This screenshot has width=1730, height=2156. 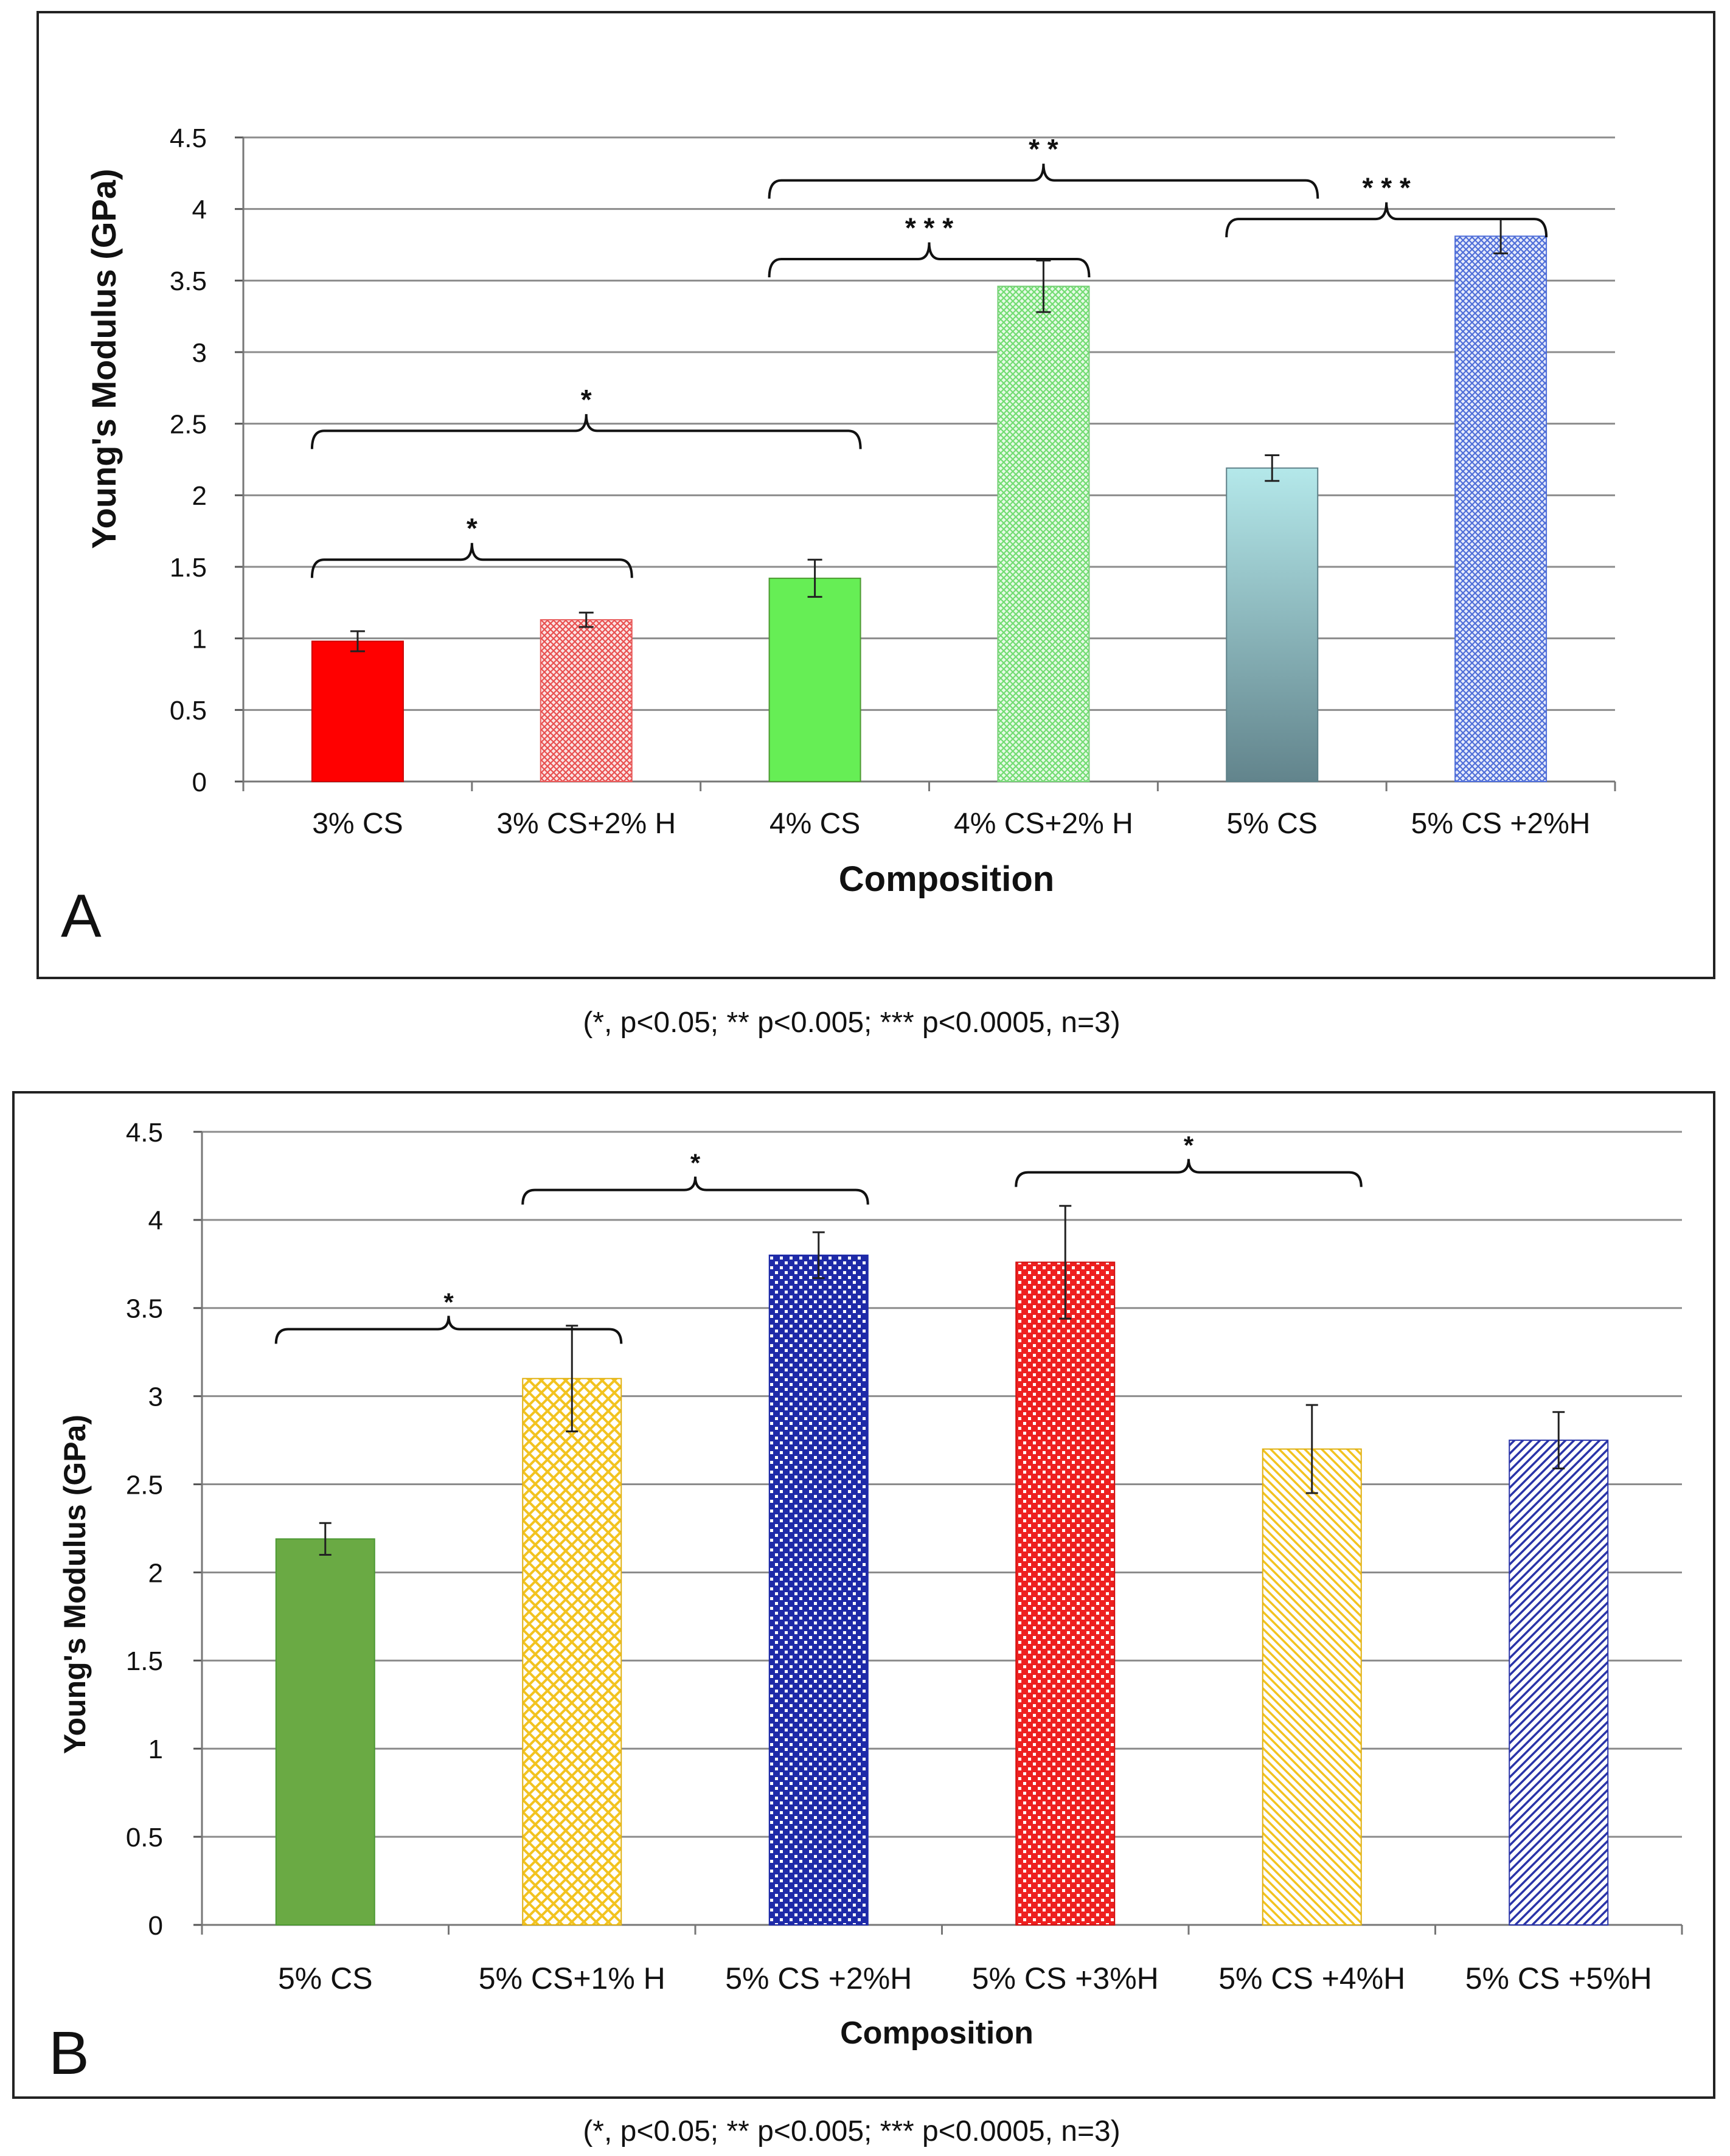 I want to click on category-label: 3% CS, so click(x=357, y=824).